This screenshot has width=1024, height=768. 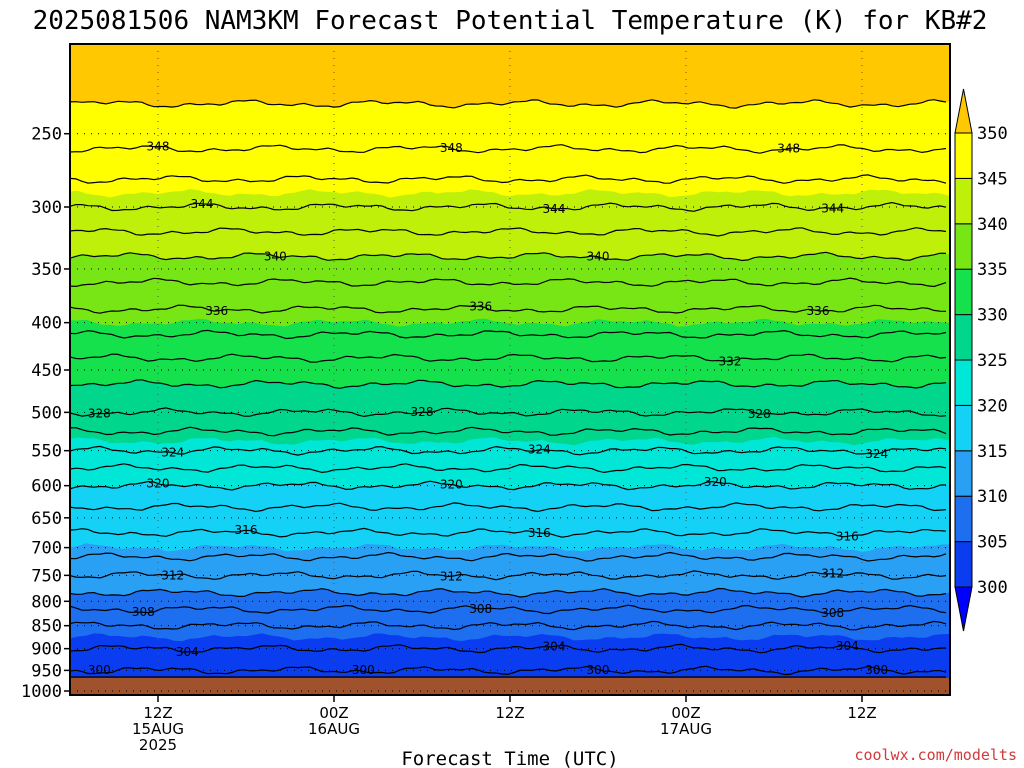 What do you see at coordinates (46, 576) in the screenshot?
I see `y-tick-label: 750` at bounding box center [46, 576].